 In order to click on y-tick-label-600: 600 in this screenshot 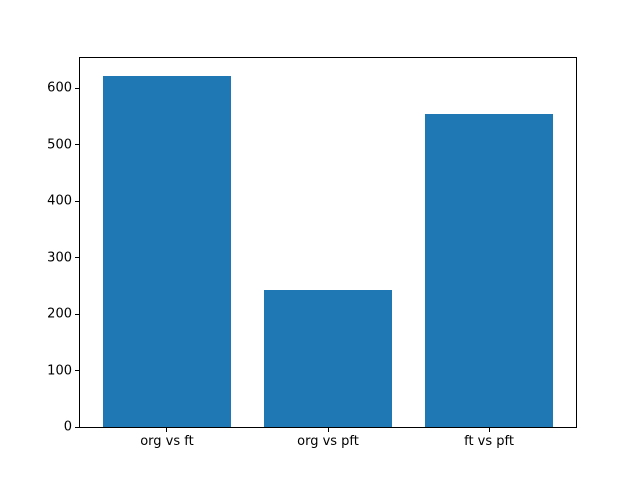, I will do `click(59, 88)`.